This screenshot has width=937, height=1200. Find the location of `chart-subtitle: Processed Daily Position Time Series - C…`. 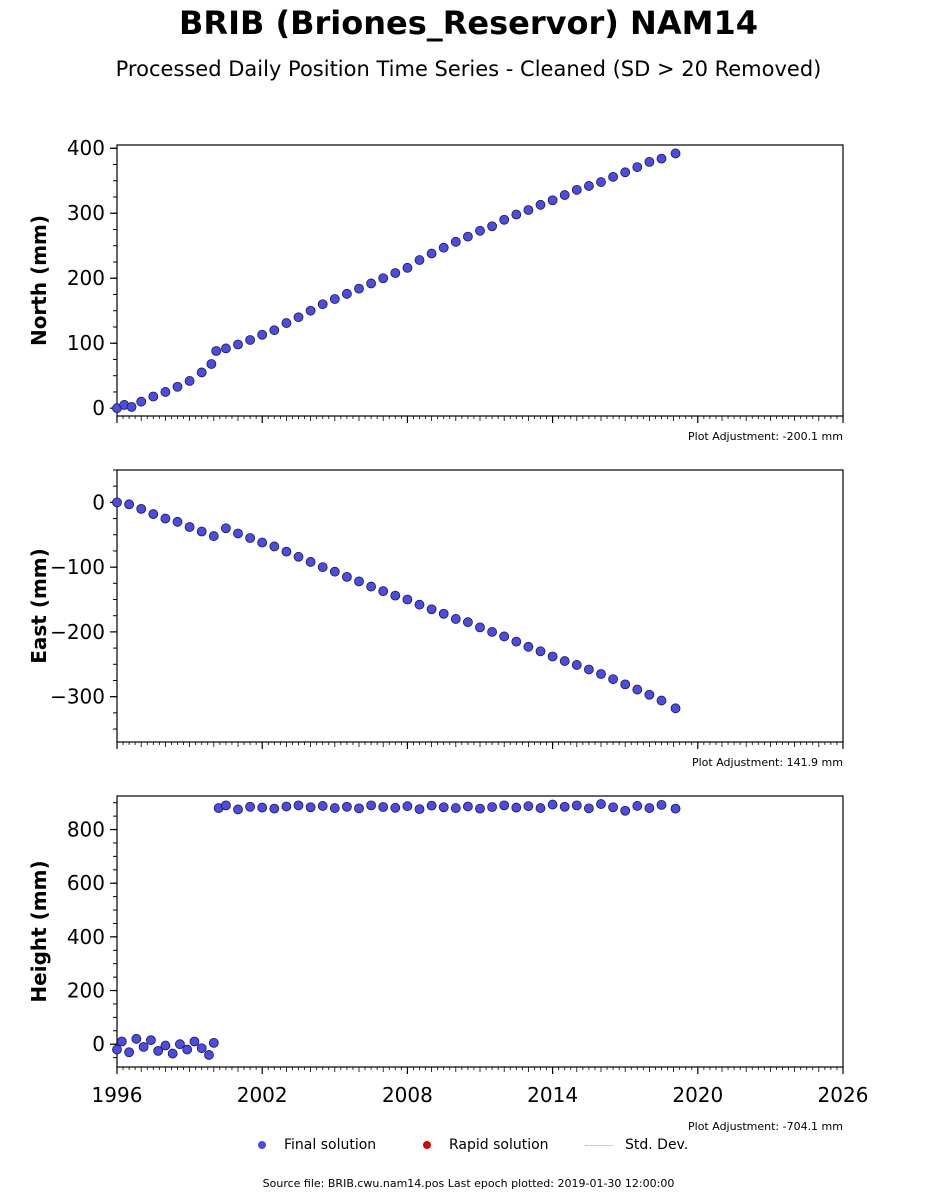

chart-subtitle: Processed Daily Position Time Series - C… is located at coordinates (468, 69).